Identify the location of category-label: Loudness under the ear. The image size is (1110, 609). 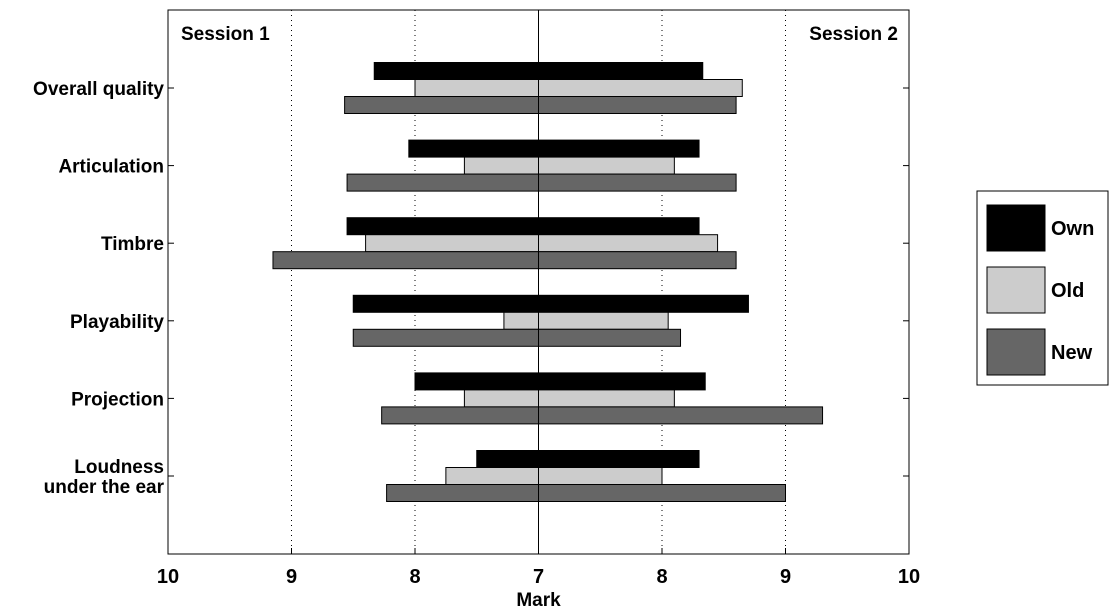
(104, 477).